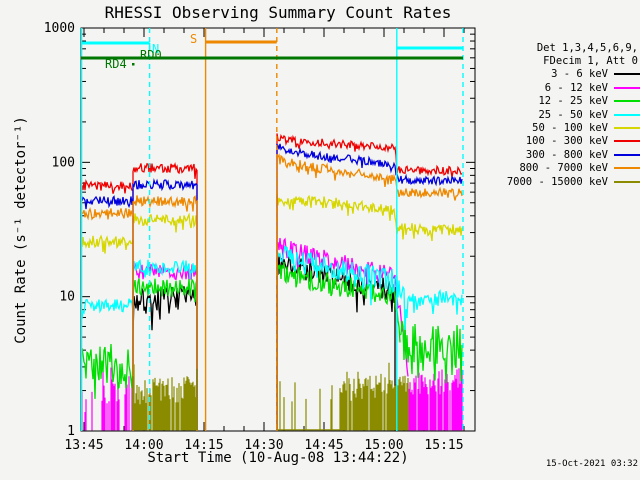  I want to click on legend-entry: 300 - 800 keV, so click(570, 154).